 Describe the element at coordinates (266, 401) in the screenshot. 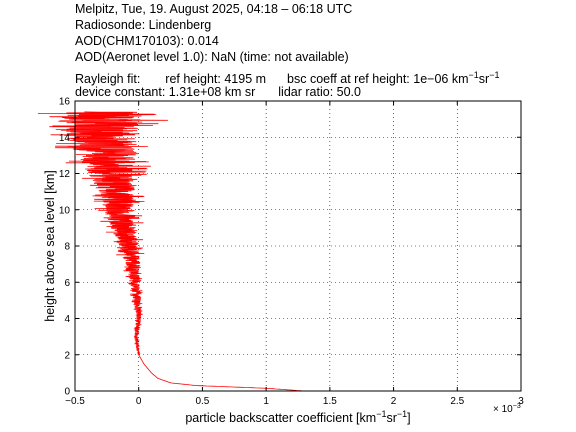

I see `x-tick-label: 1` at that location.